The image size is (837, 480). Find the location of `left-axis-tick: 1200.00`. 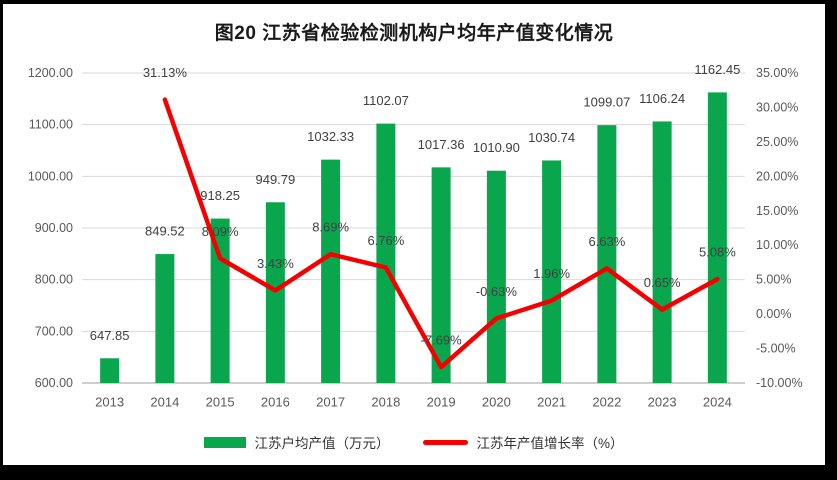

left-axis-tick: 1200.00 is located at coordinates (50, 73).